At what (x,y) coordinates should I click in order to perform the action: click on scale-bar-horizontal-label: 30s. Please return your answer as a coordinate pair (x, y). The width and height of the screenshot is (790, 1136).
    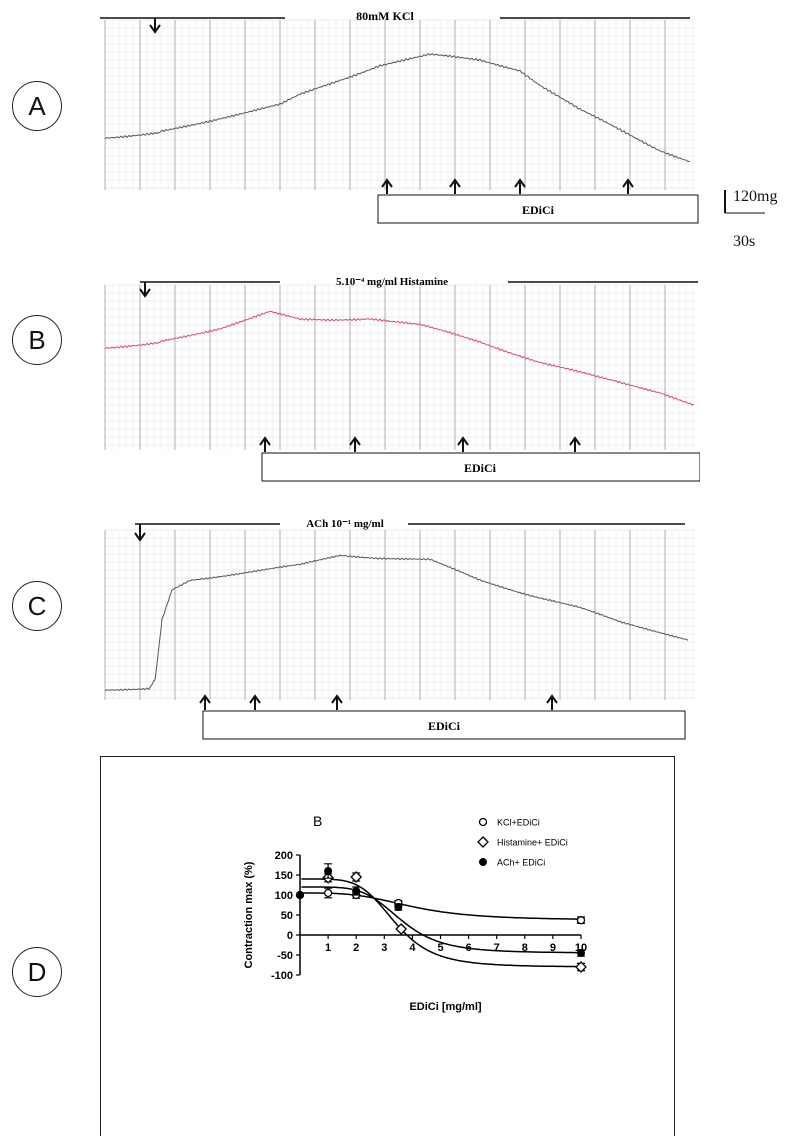
    Looking at the image, I should click on (744, 241).